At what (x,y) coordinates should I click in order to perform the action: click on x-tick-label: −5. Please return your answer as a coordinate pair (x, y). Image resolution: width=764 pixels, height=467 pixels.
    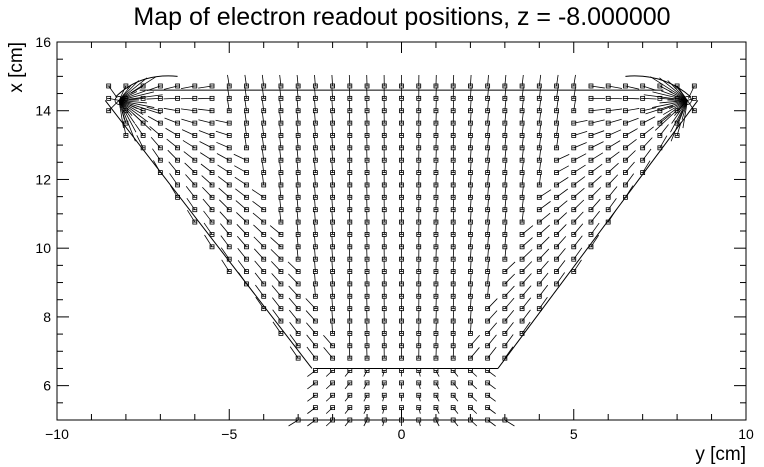
    Looking at the image, I should click on (229, 434).